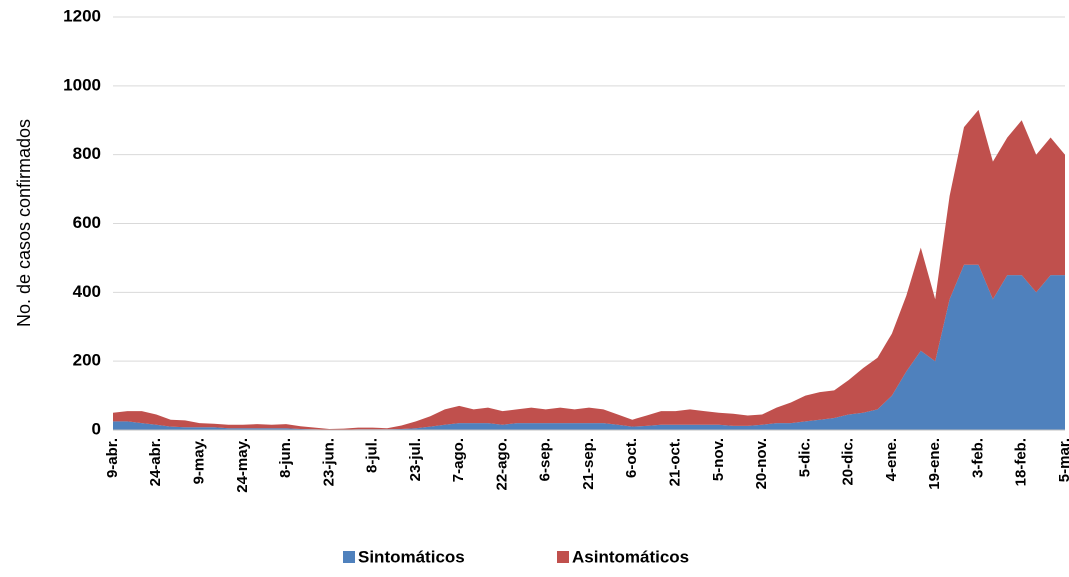 The width and height of the screenshot is (1069, 577). I want to click on x-tick-label: 23-jul., so click(415, 459).